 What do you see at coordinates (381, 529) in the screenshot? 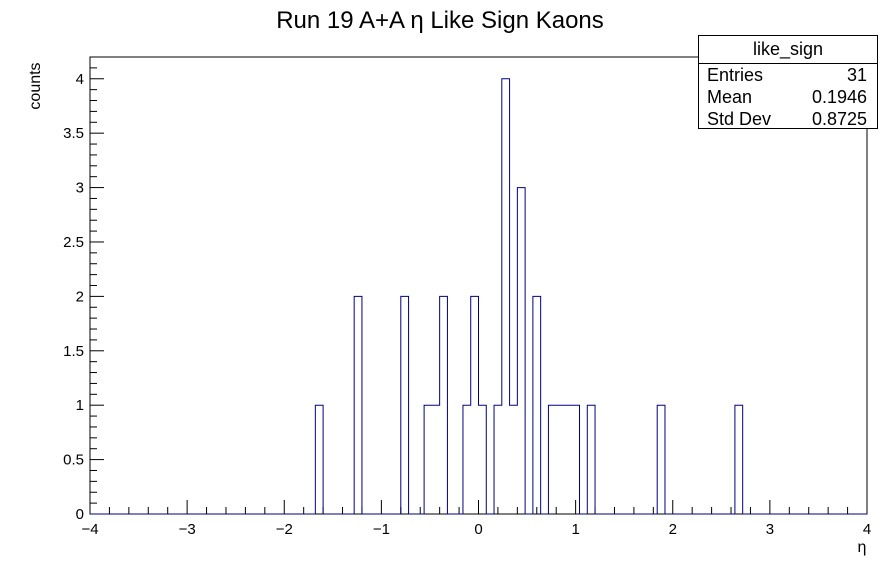
I see `x-tick-label: −1` at bounding box center [381, 529].